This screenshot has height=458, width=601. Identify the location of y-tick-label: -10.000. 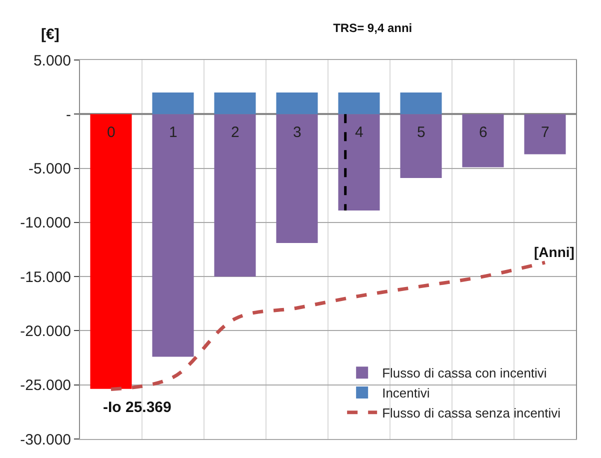
(45, 223).